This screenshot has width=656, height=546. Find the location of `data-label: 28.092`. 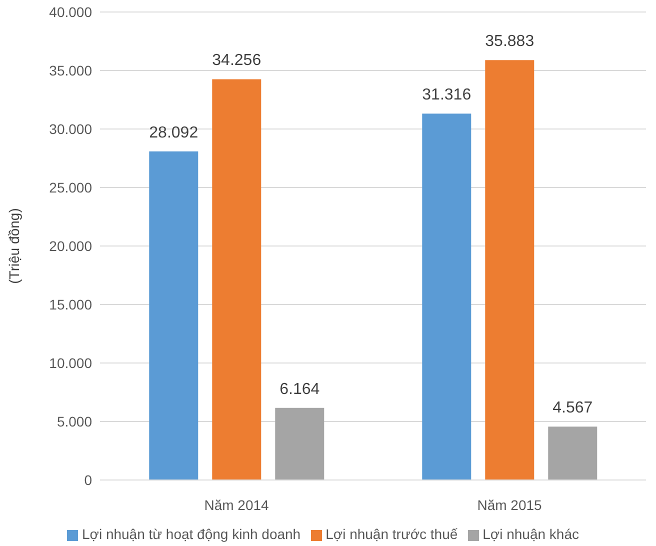

data-label: 28.092 is located at coordinates (173, 133).